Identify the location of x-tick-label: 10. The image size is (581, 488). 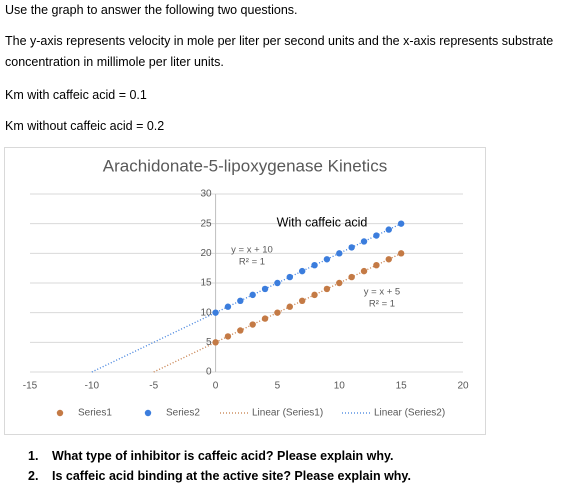
(340, 386).